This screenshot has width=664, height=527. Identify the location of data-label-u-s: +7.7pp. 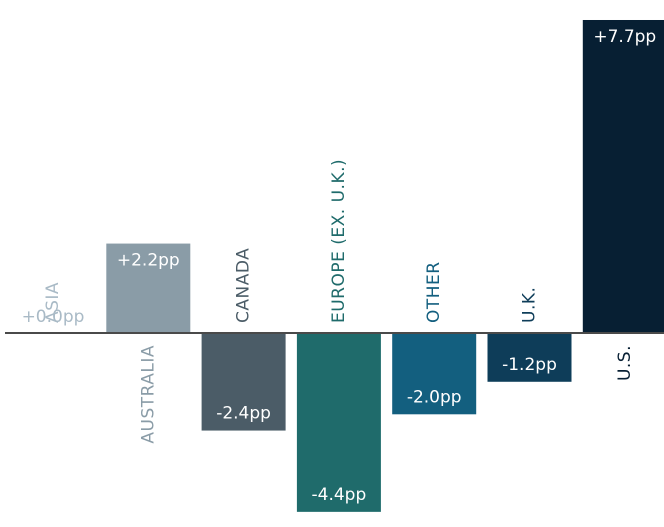
(624, 37).